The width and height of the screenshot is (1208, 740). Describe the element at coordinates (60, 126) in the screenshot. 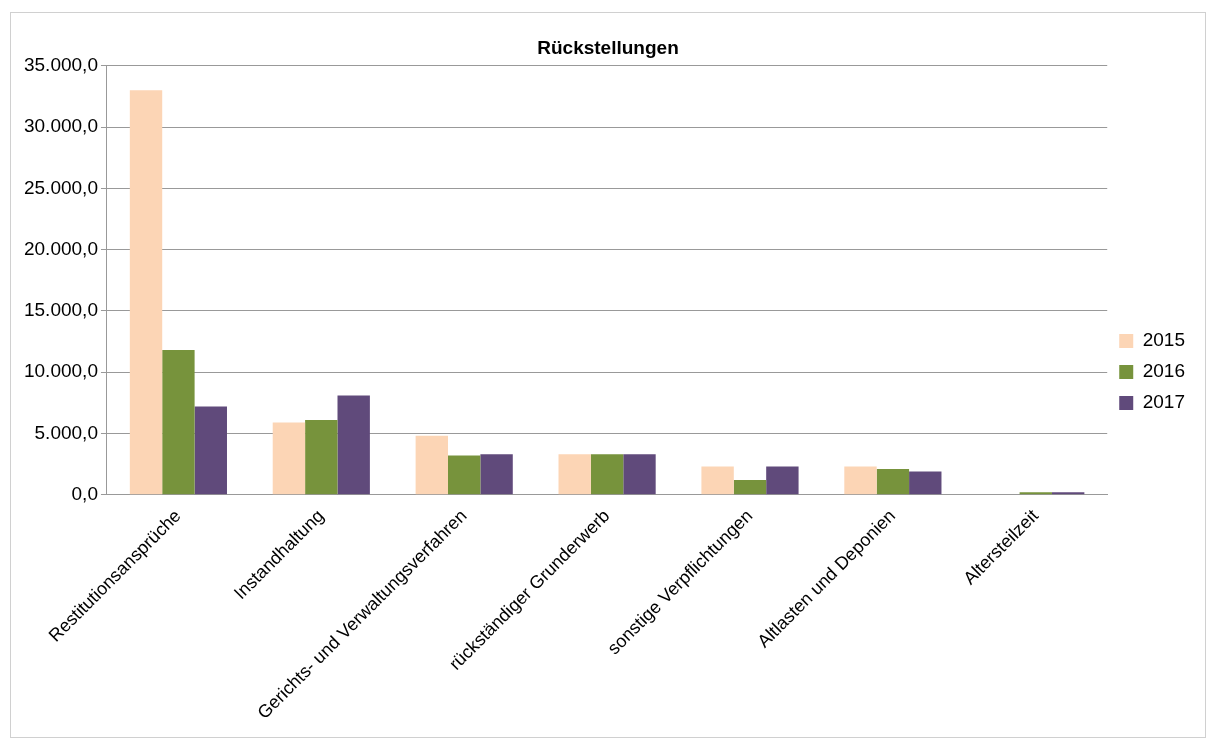

I see `y-tick-label: 30.000,0` at that location.